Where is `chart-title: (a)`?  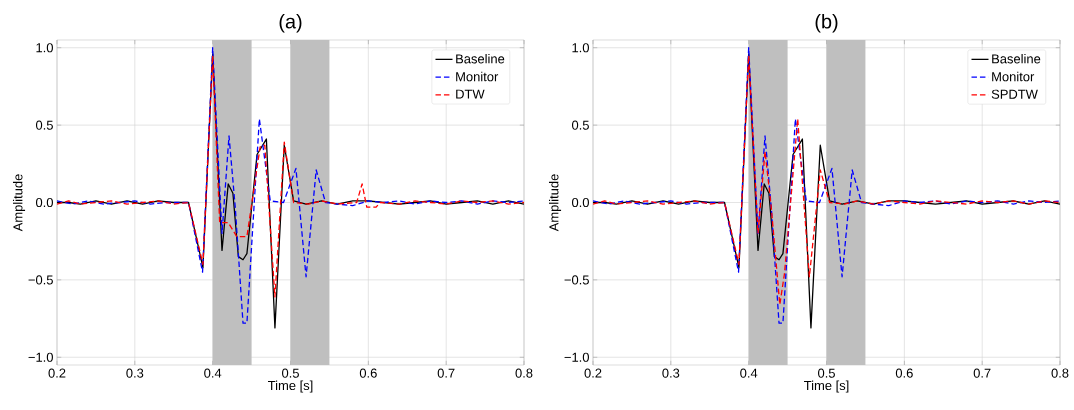 chart-title: (a) is located at coordinates (290, 23).